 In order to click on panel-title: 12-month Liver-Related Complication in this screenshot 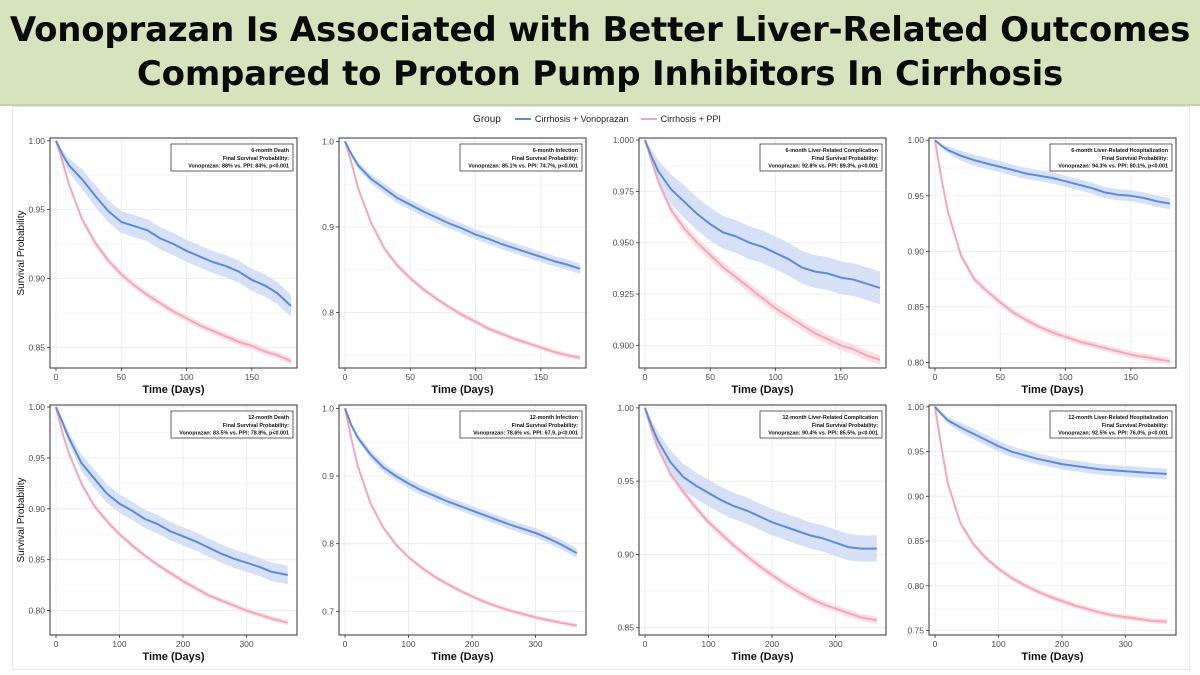, I will do `click(830, 418)`.